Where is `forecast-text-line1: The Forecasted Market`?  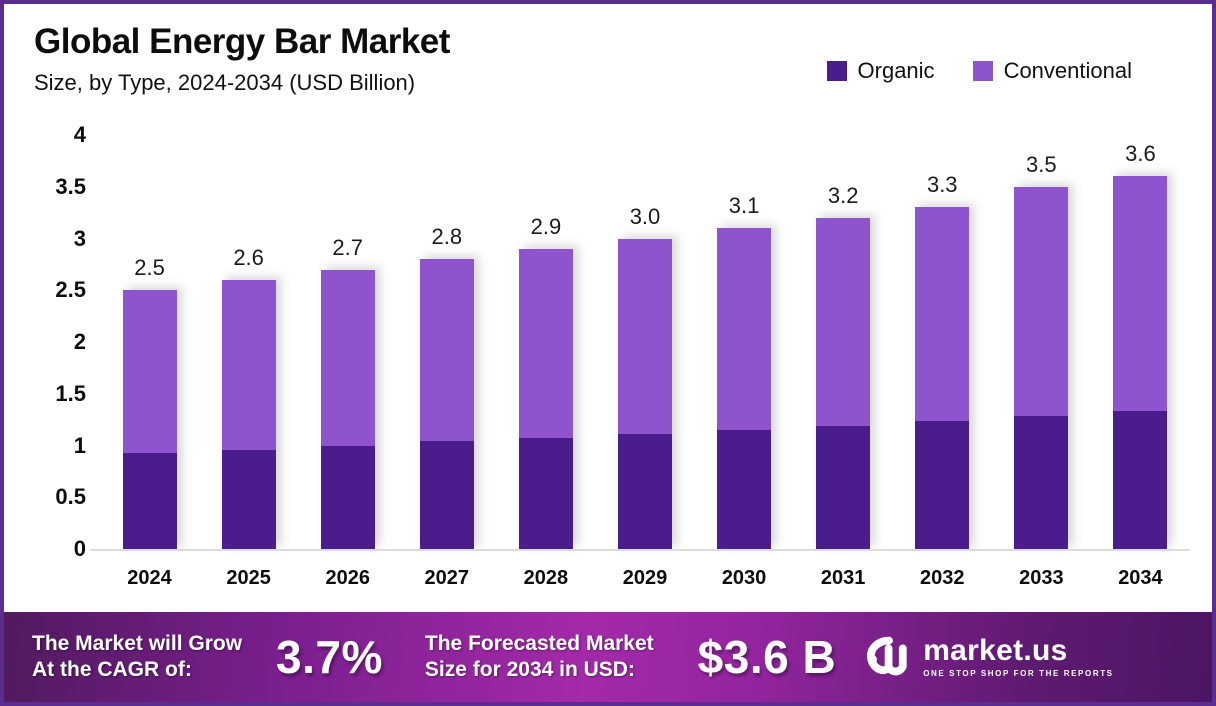 forecast-text-line1: The Forecasted Market is located at coordinates (539, 643).